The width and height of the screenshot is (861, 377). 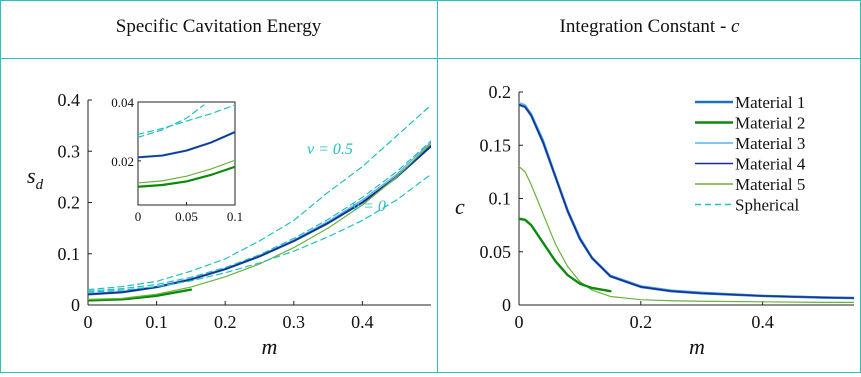 I want to click on left-panel-title-text: Specific Cavitation Energy, so click(x=218, y=26).